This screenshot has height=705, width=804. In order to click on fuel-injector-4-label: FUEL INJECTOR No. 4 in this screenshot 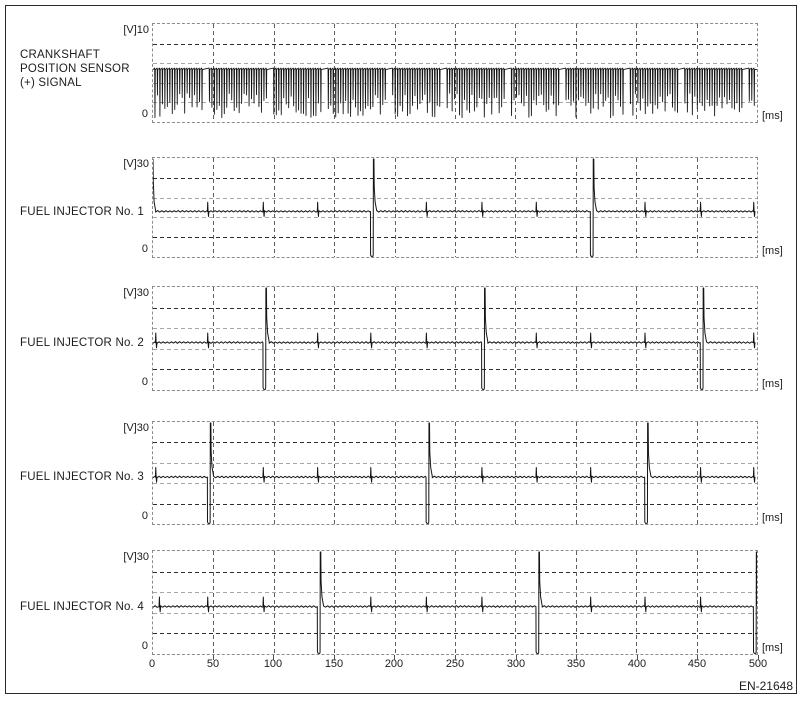, I will do `click(82, 607)`.